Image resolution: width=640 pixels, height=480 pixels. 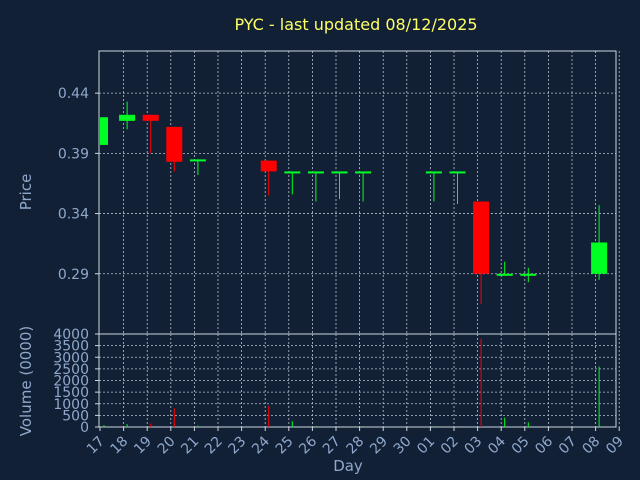 What do you see at coordinates (71, 358) in the screenshot?
I see `volume-tick-label: 3000` at bounding box center [71, 358].